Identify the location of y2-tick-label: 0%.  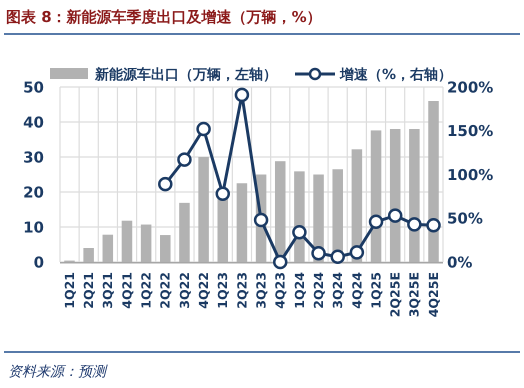
(459, 262).